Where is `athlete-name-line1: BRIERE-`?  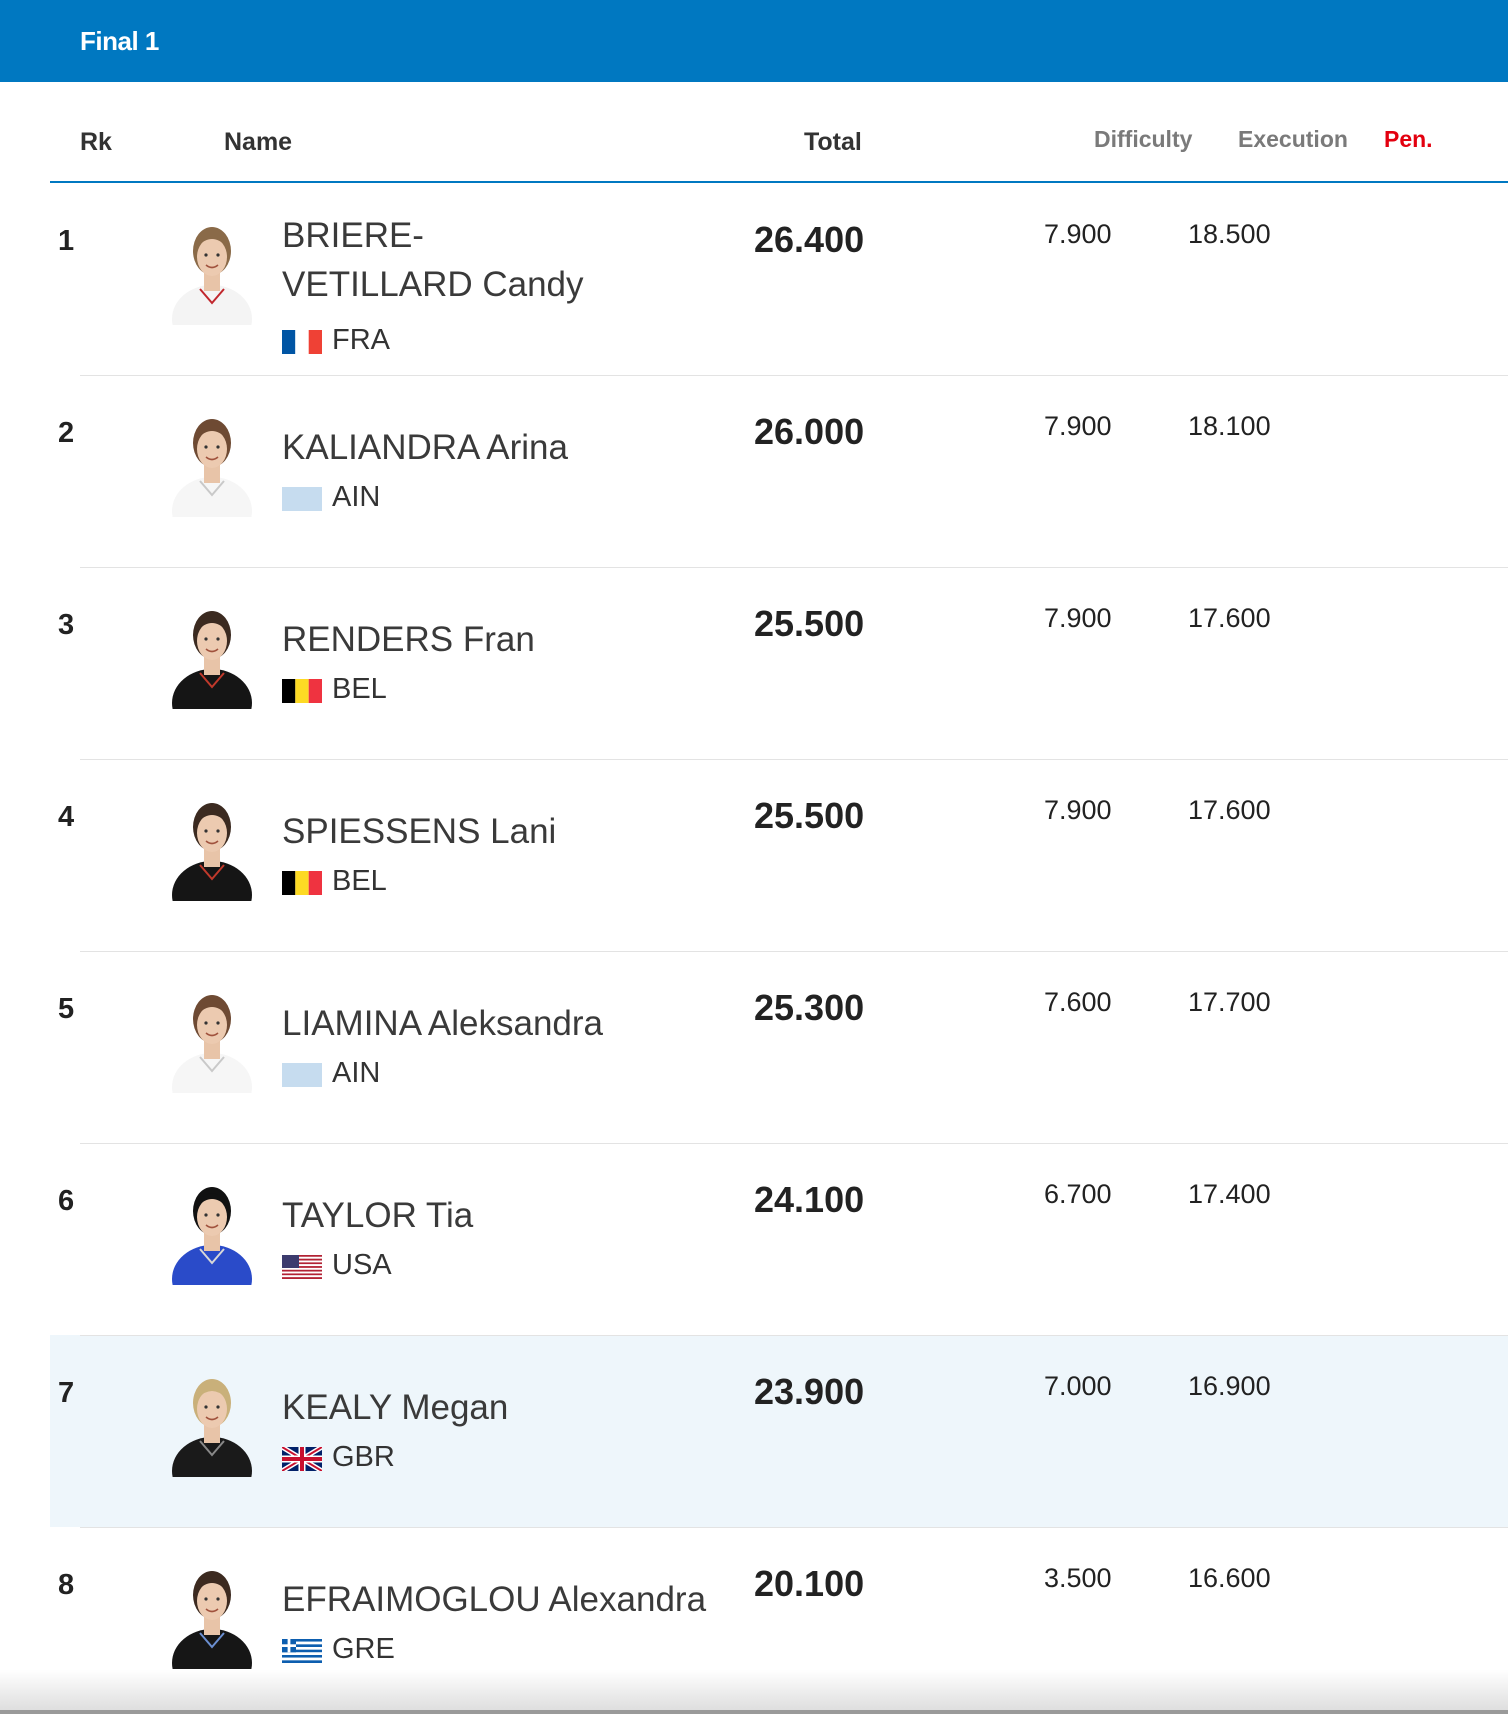
athlete-name-line1: BRIERE- is located at coordinates (353, 235).